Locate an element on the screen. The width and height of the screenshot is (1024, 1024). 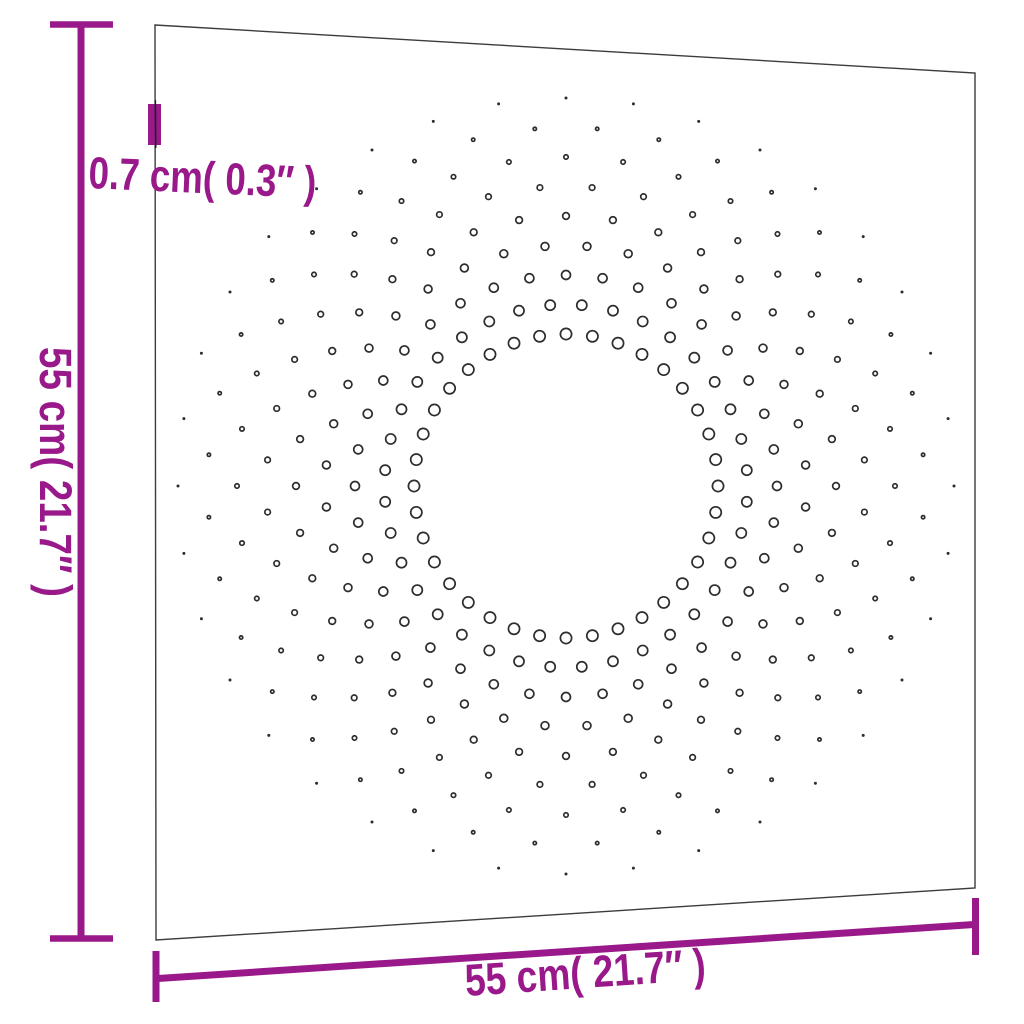
thickness-marker is located at coordinates (154, 124).